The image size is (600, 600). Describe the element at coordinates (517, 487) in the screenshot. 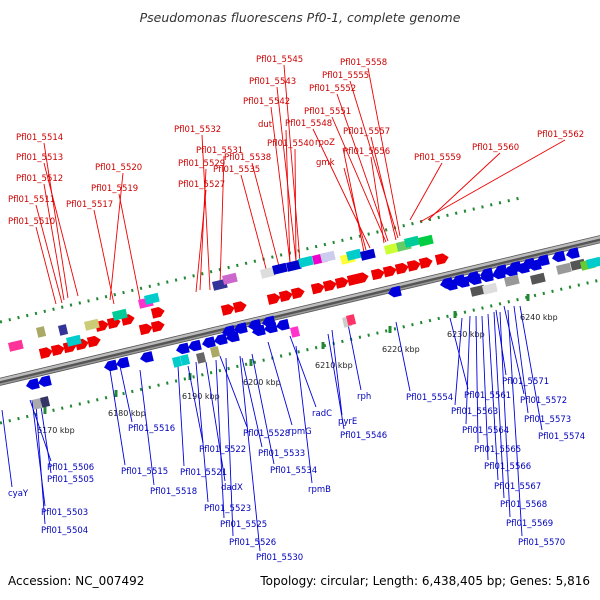

I see `reverse-gene-label: Pfl01_5567` at that location.